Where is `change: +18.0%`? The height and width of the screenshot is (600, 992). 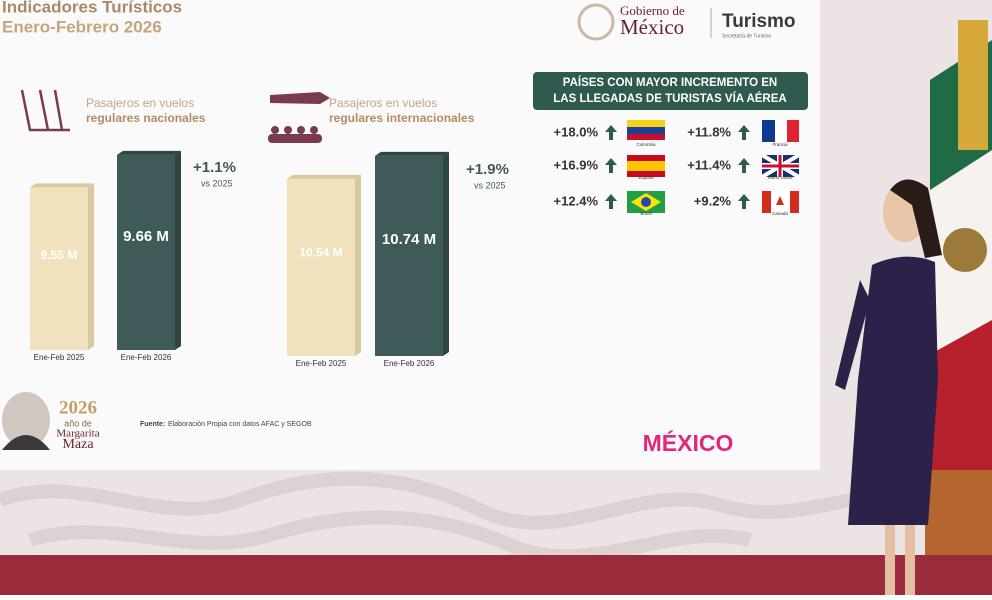 change: +18.0% is located at coordinates (576, 131).